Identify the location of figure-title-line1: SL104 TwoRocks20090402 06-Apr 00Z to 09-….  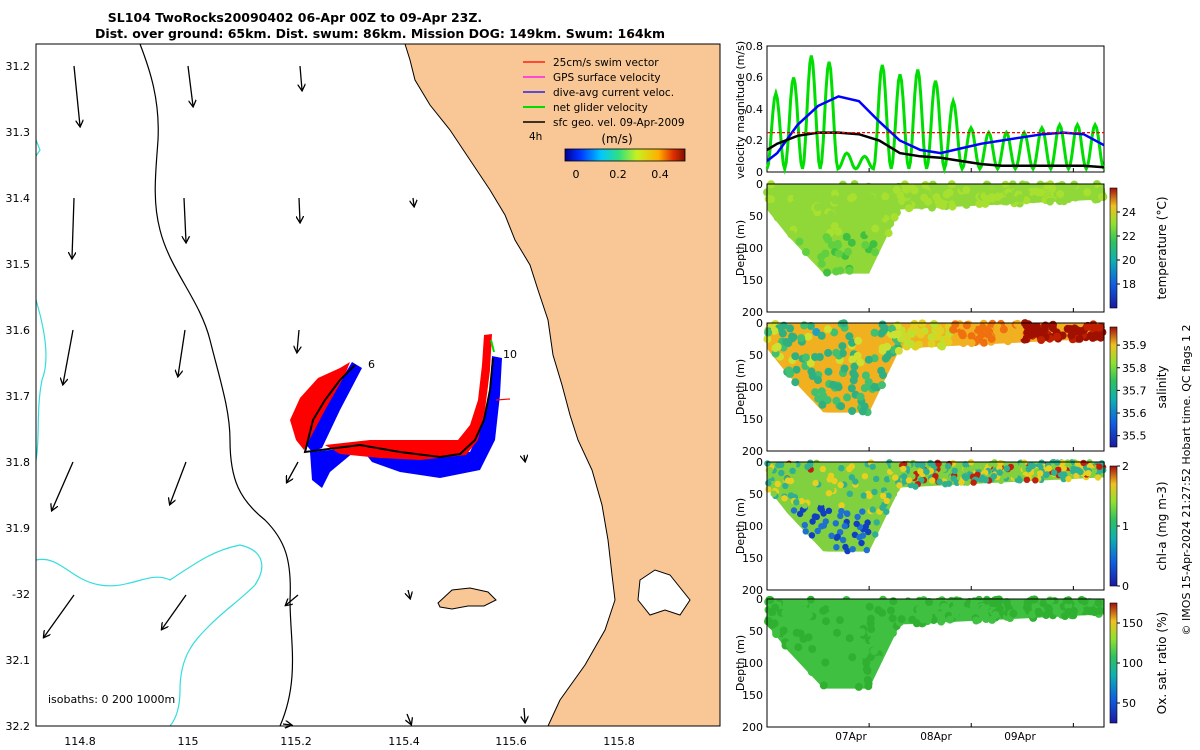
(295, 17).